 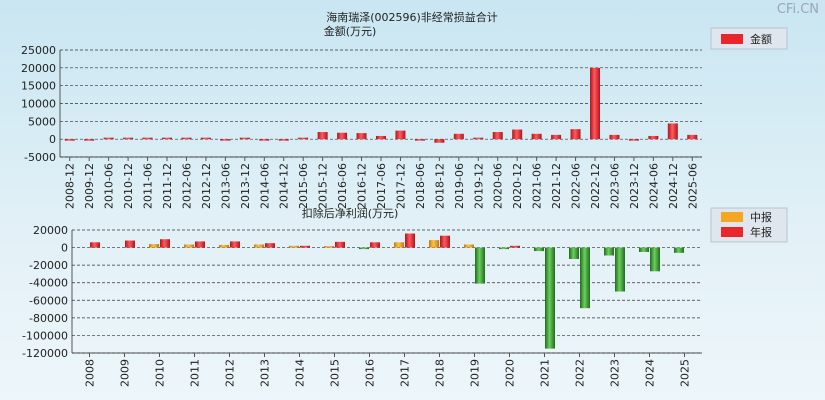 I want to click on bar-年报-2024, so click(x=655, y=259).